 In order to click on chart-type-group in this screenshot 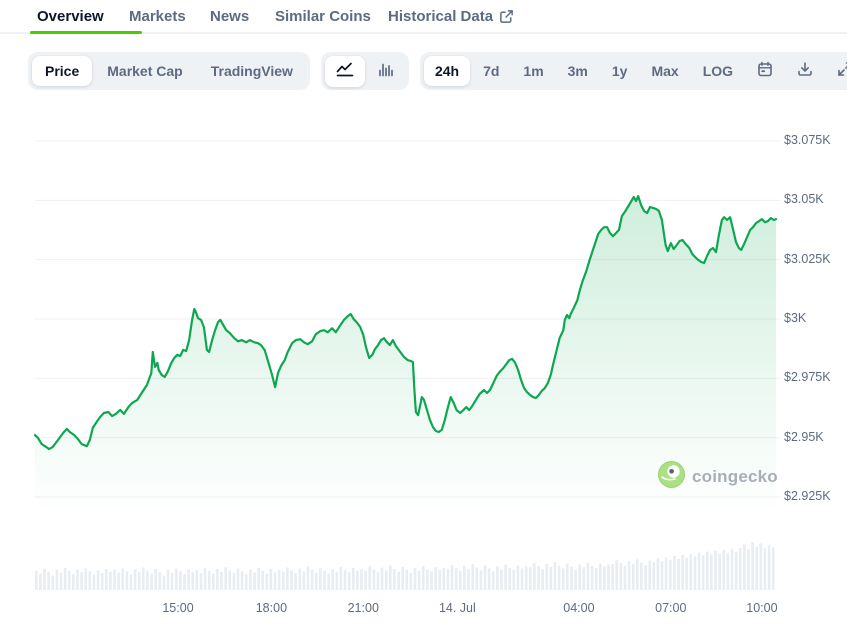, I will do `click(364, 71)`.